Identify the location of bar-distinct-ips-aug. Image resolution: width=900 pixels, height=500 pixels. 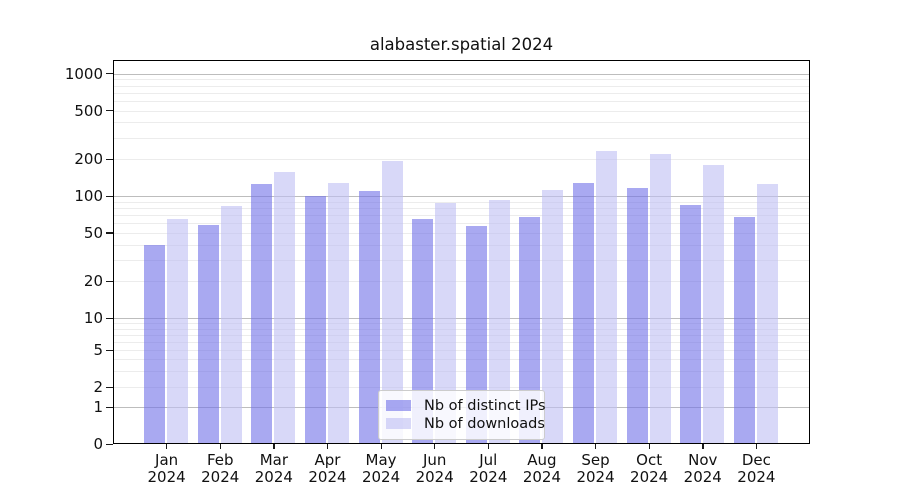
(530, 330).